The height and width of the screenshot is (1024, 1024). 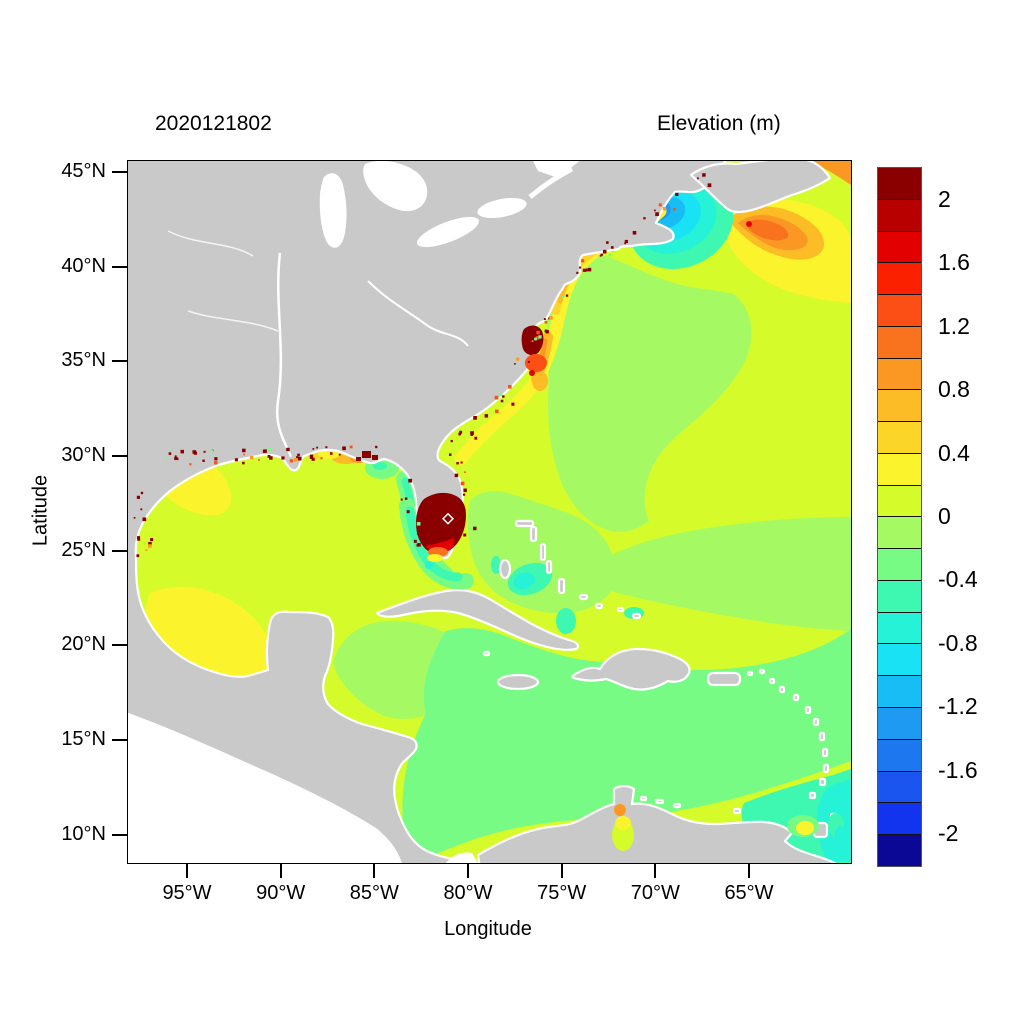 I want to click on colorbar-tick-label: 0.4, so click(x=954, y=452).